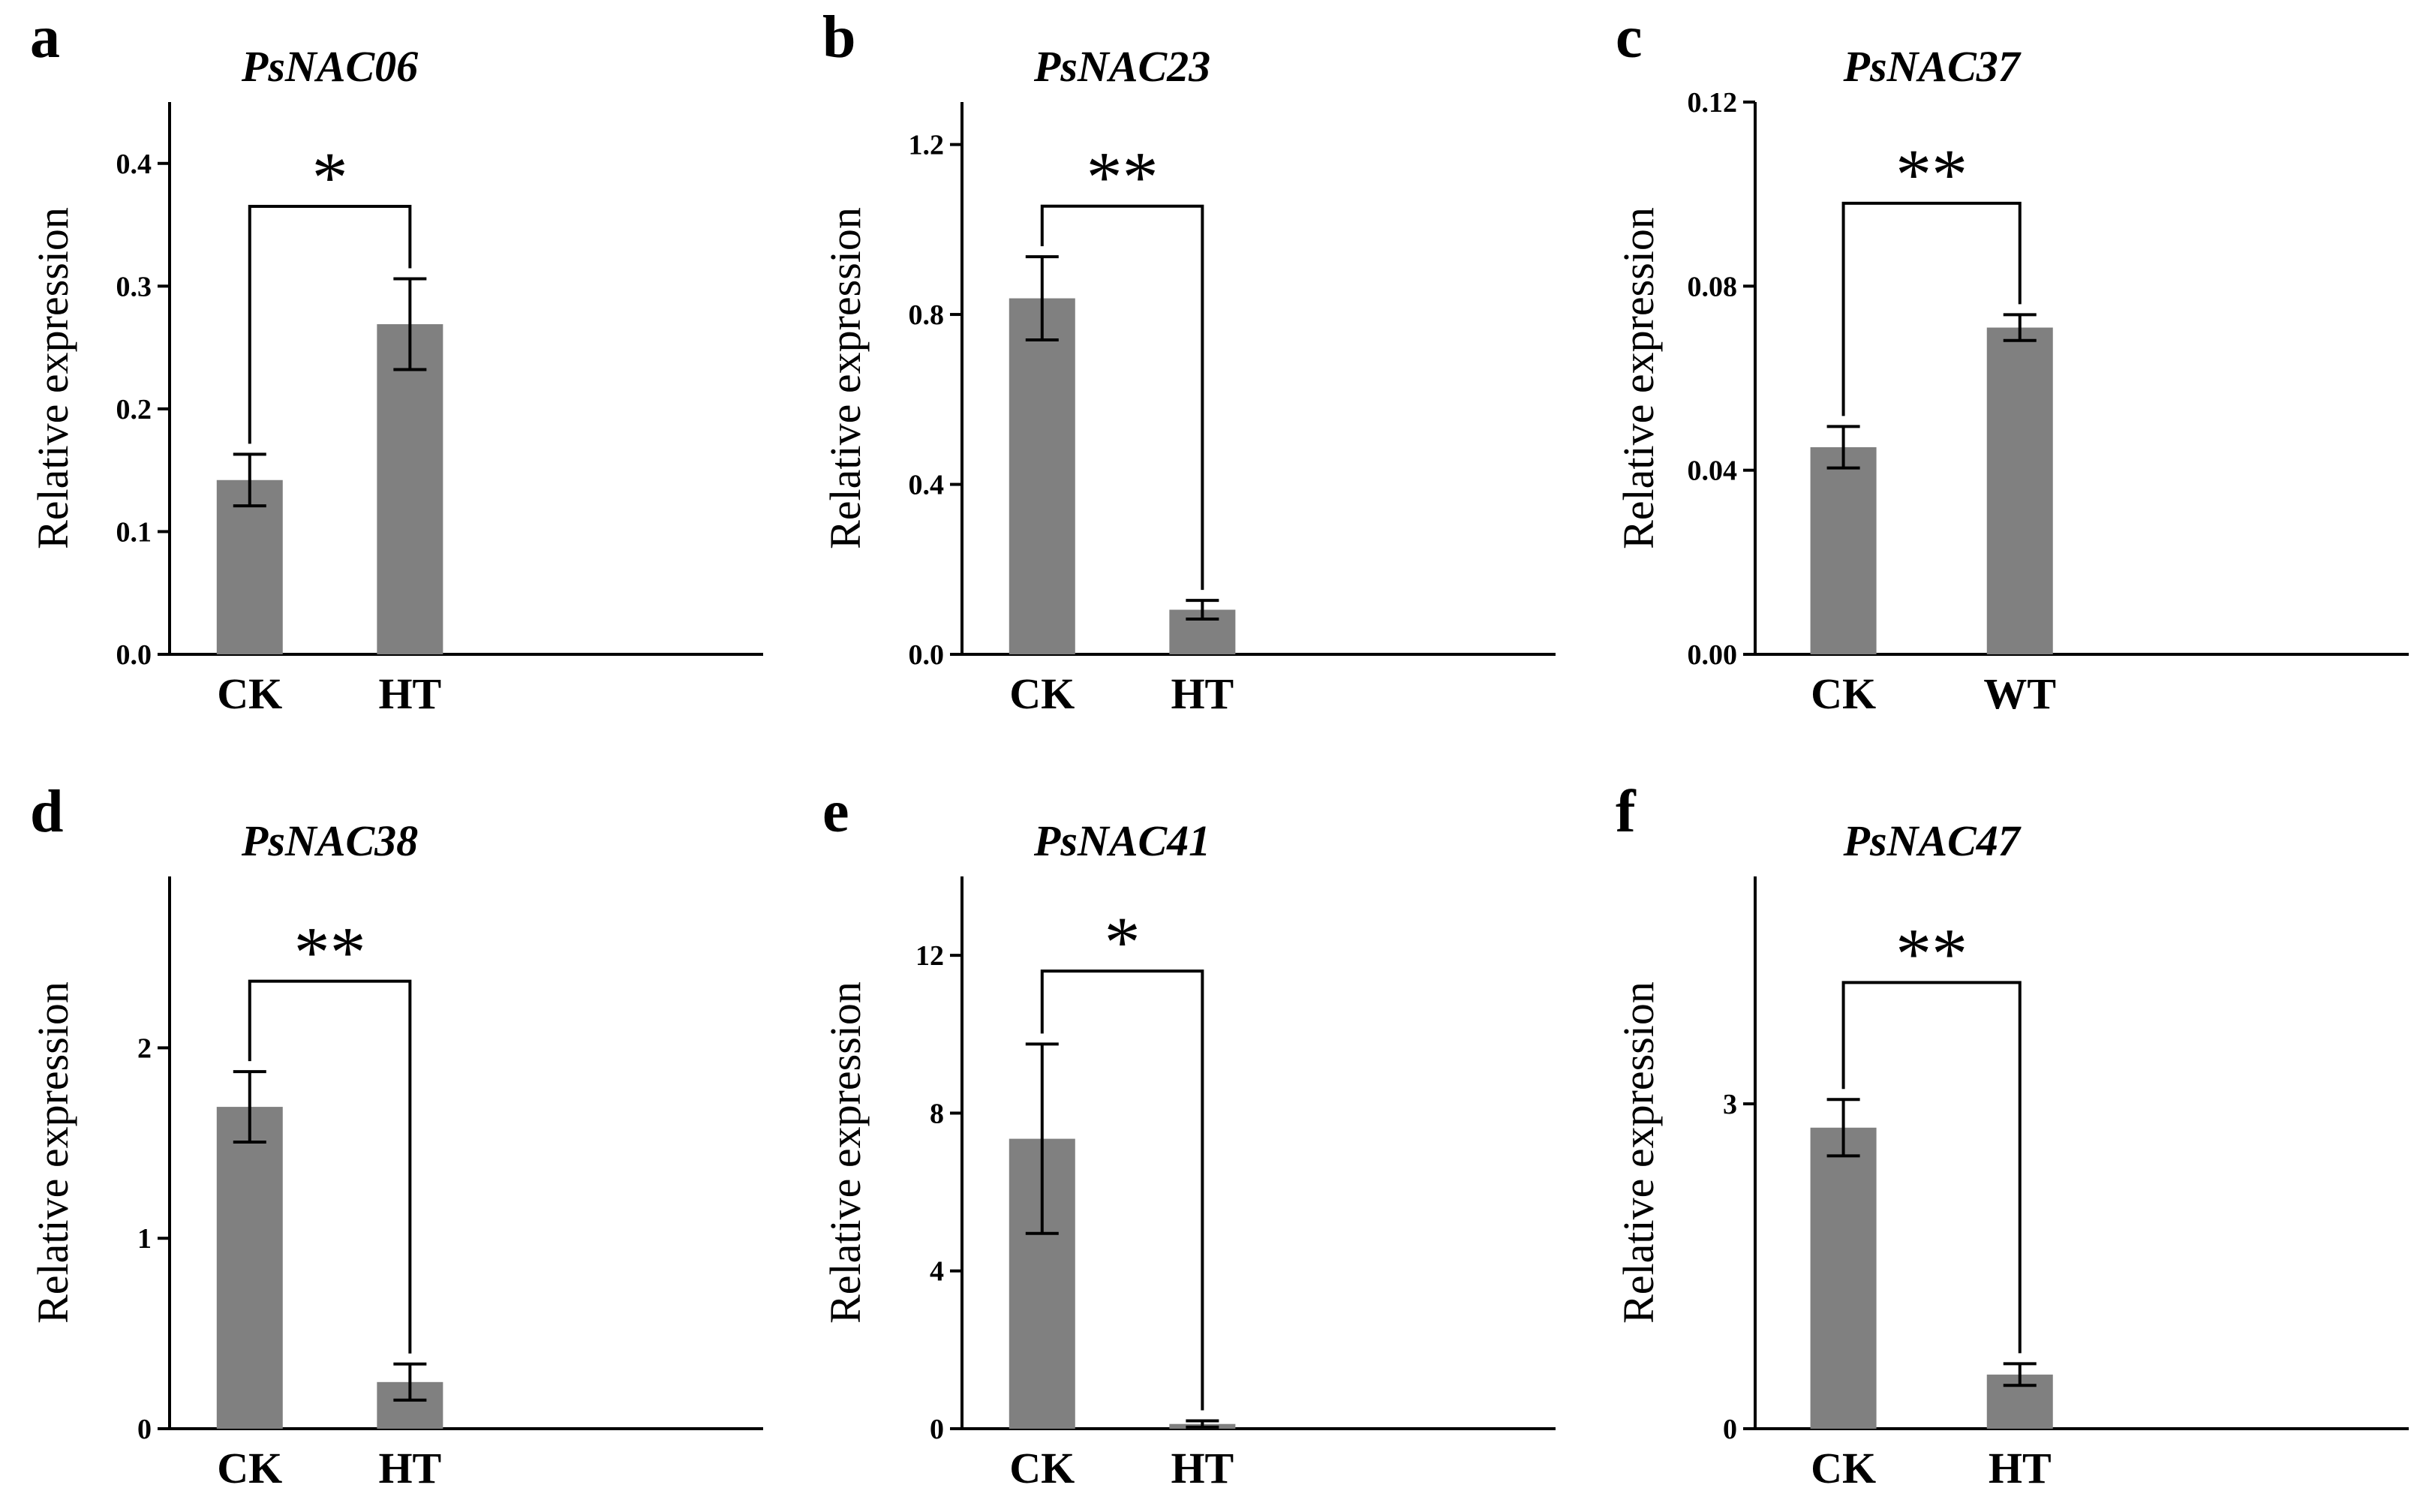 The image size is (2426, 1512). What do you see at coordinates (1713, 103) in the screenshot?
I see `y-tick-label: 0.12` at bounding box center [1713, 103].